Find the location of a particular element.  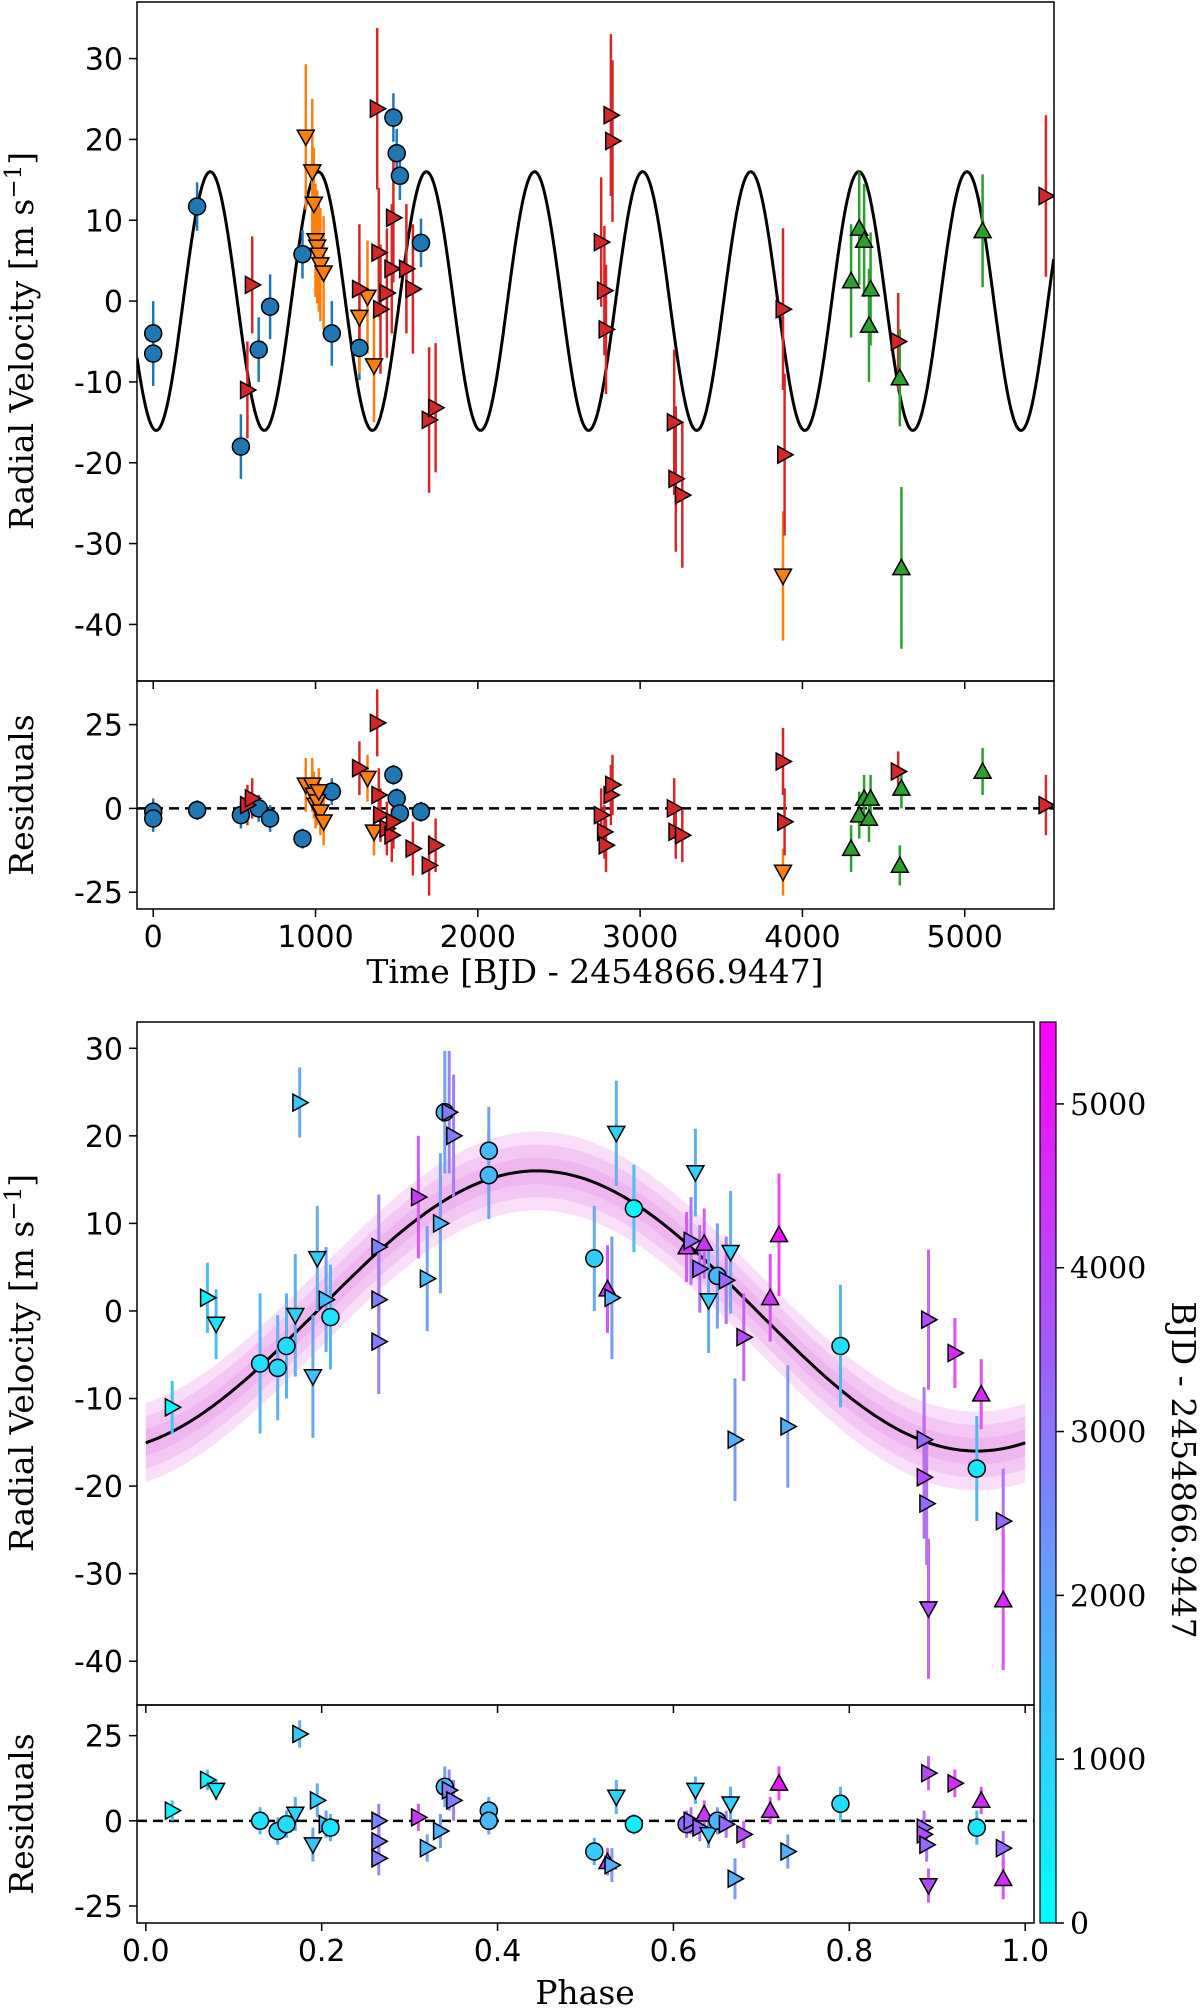

y-ticks-residuals-time: -25 0 25 is located at coordinates (105, 810).